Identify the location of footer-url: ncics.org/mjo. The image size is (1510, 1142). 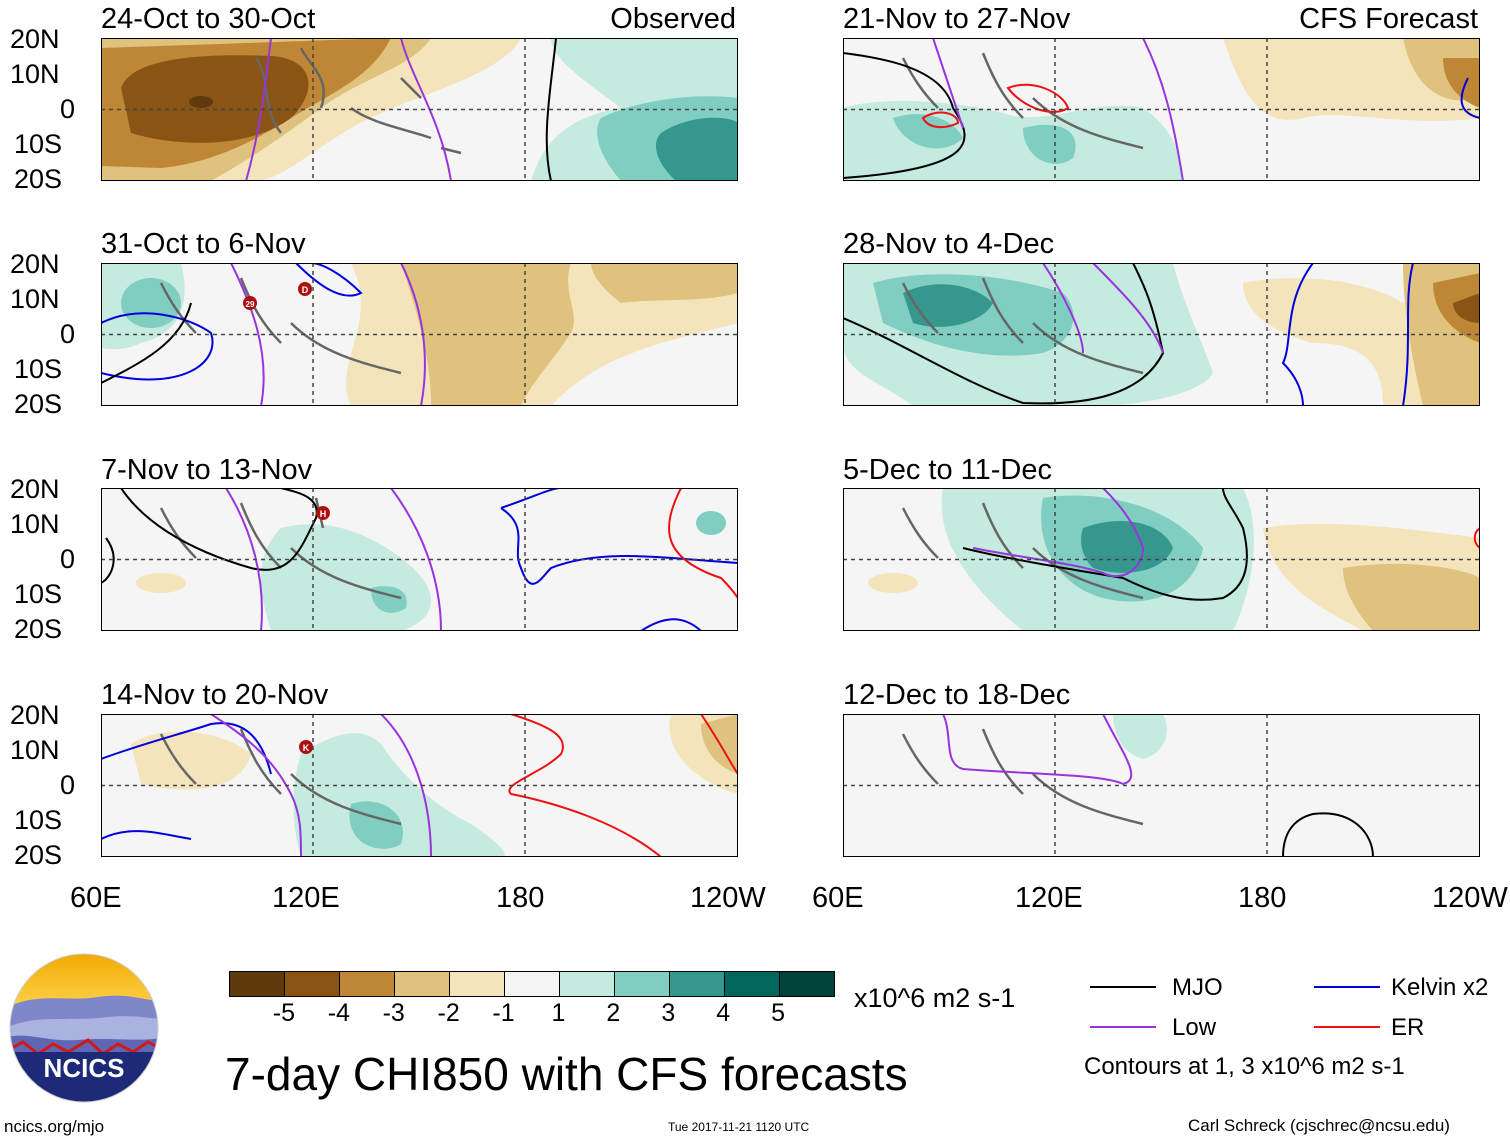
(54, 1126).